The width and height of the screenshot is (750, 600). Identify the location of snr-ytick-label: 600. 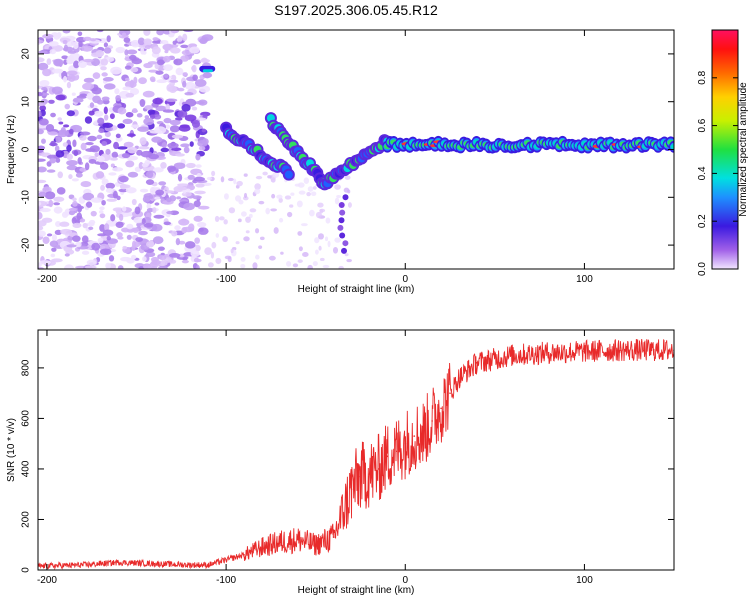
(26, 418).